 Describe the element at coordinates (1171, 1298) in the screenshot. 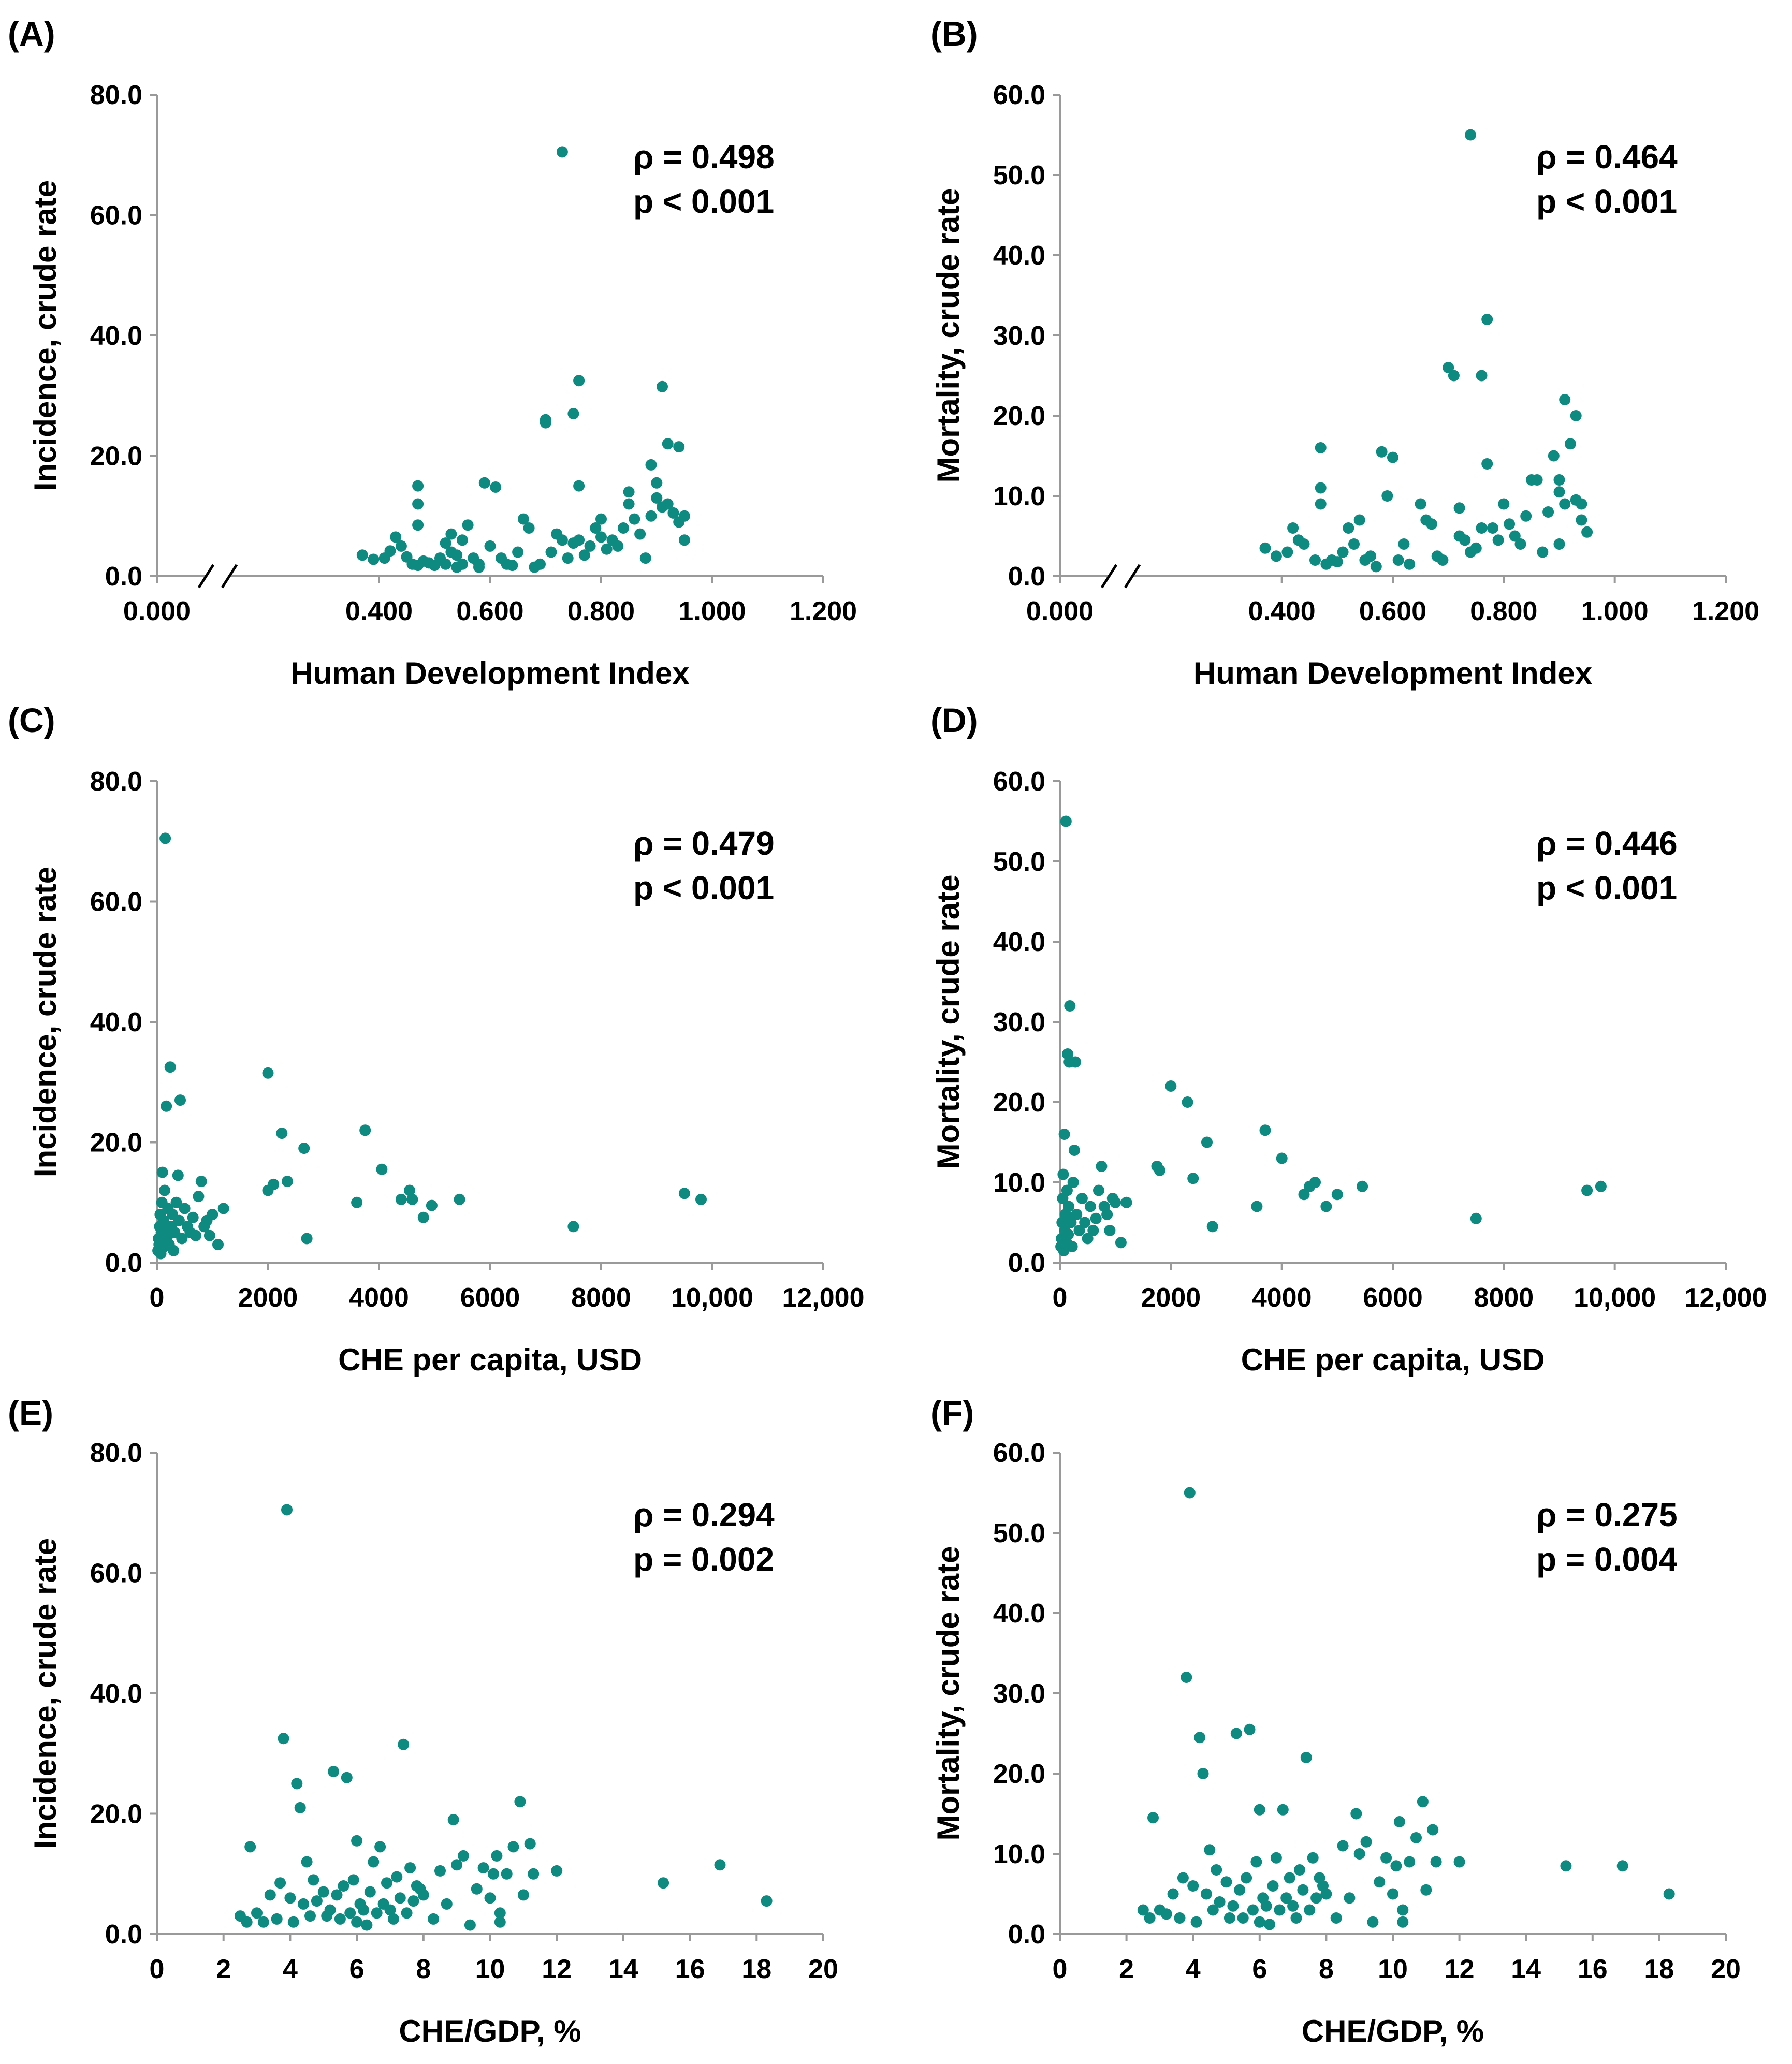

I see `panel-d-x-tick-label: 2000` at that location.